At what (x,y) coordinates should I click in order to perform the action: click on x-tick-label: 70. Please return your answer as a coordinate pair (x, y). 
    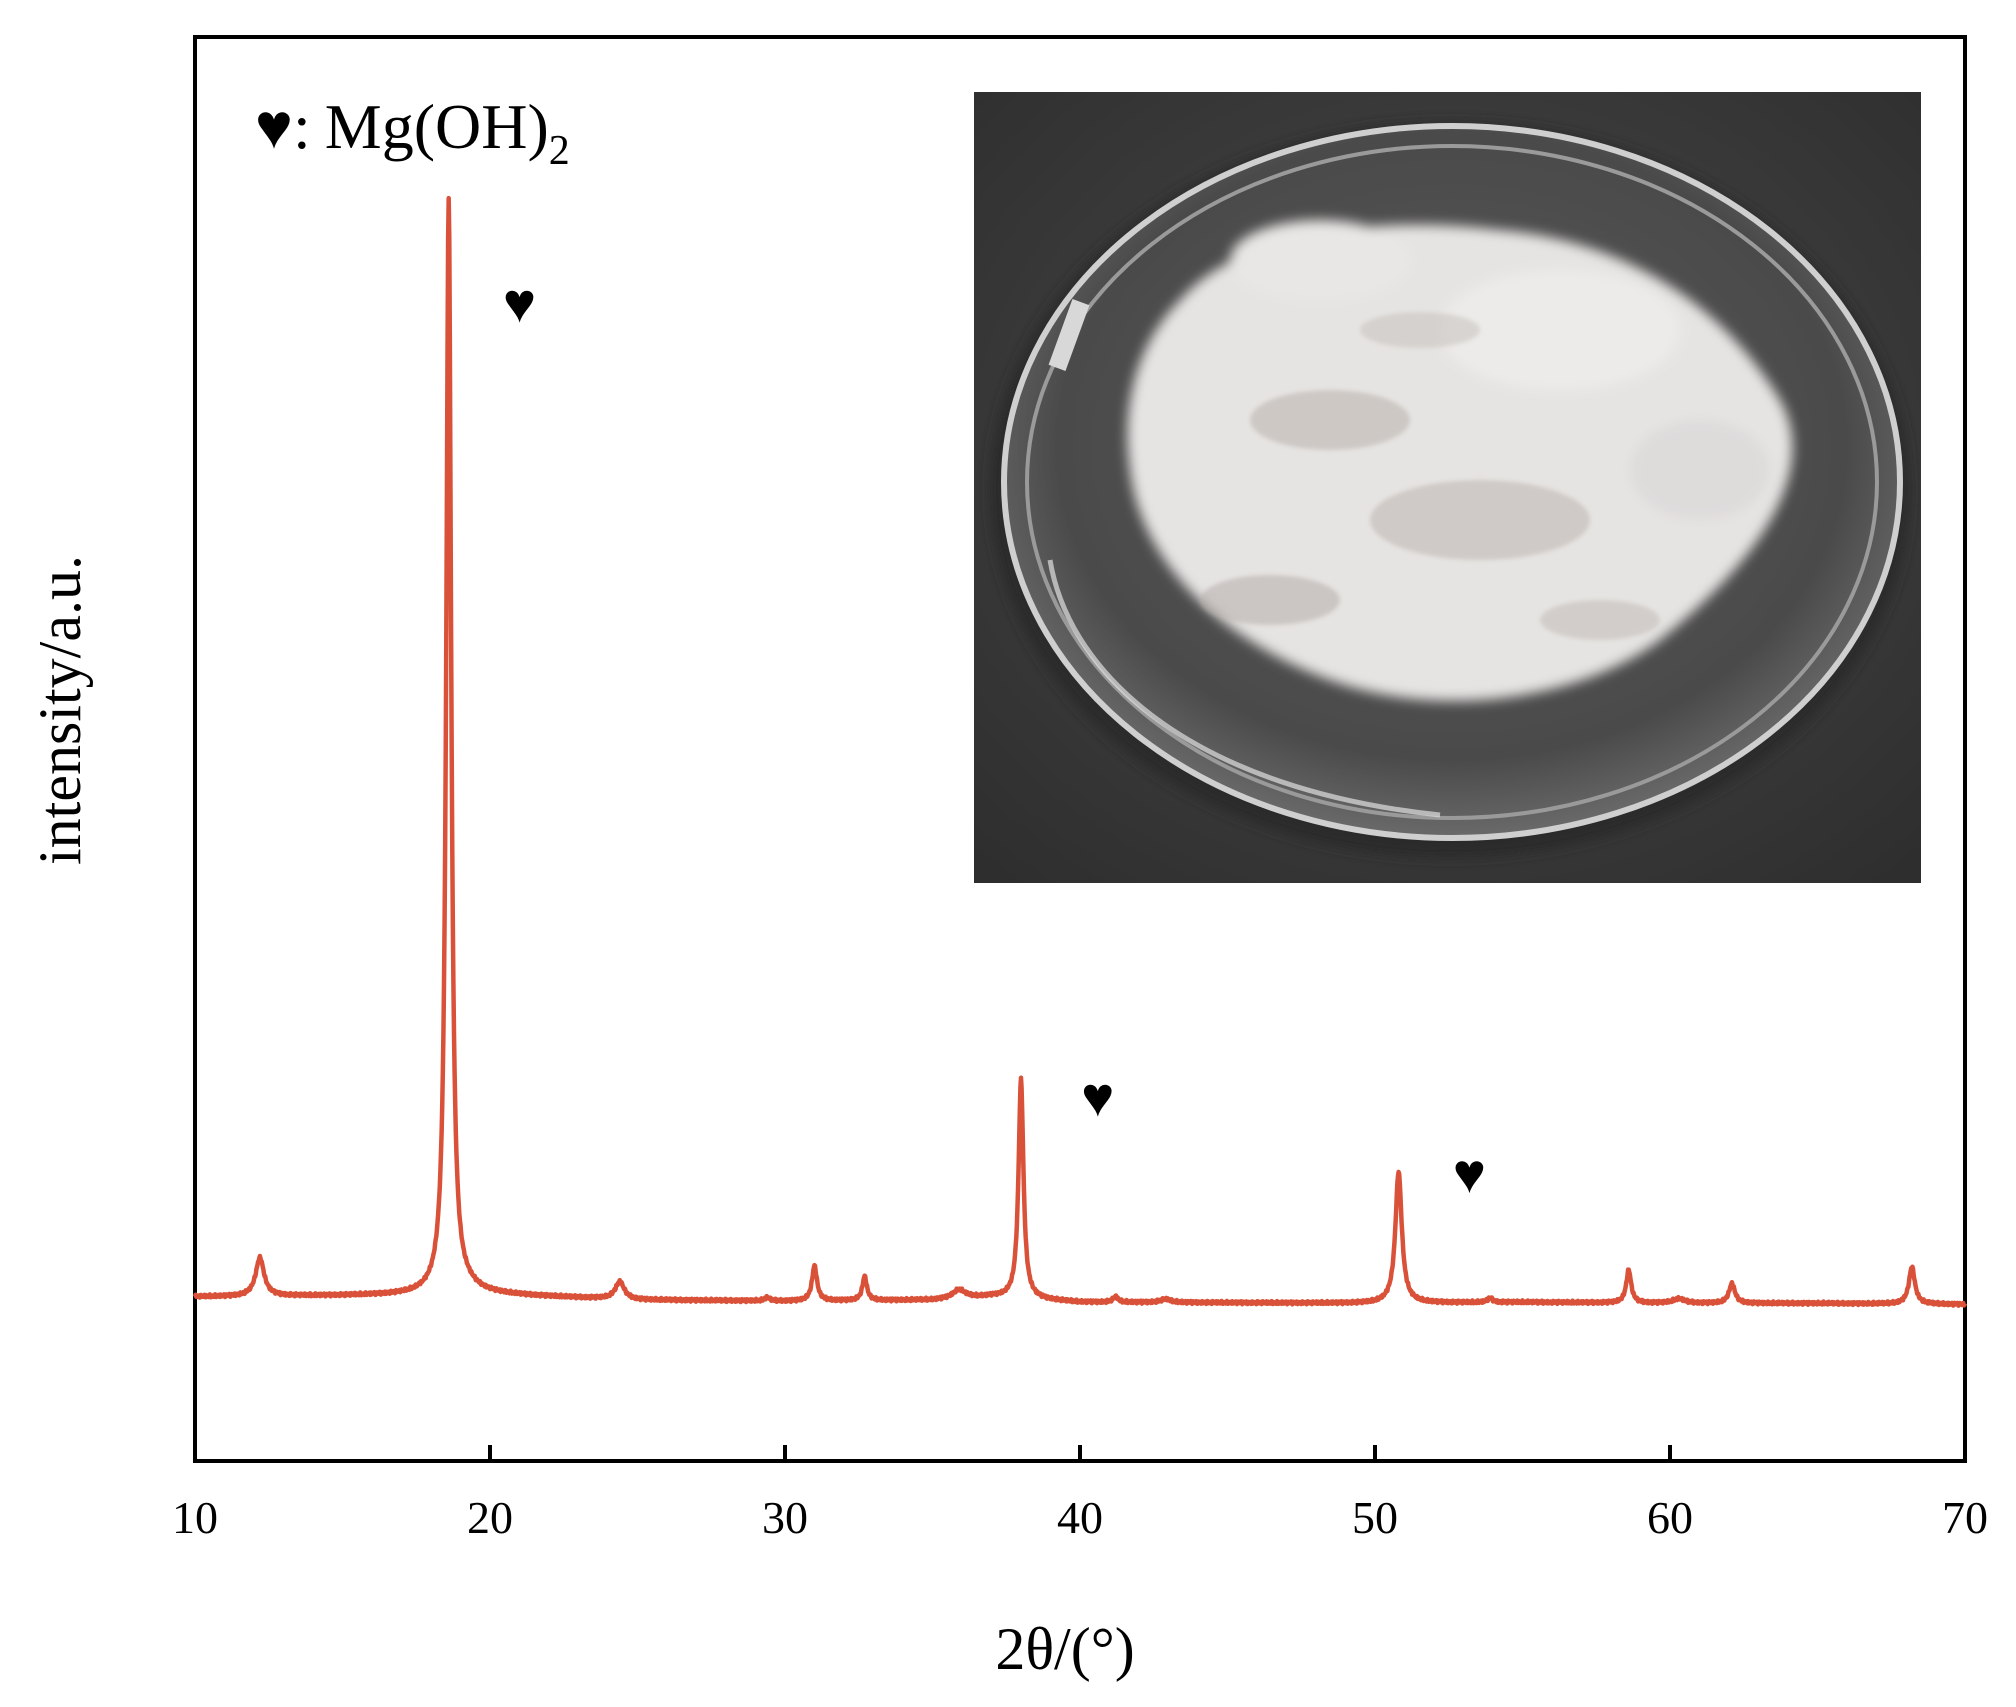
    Looking at the image, I should click on (1965, 1517).